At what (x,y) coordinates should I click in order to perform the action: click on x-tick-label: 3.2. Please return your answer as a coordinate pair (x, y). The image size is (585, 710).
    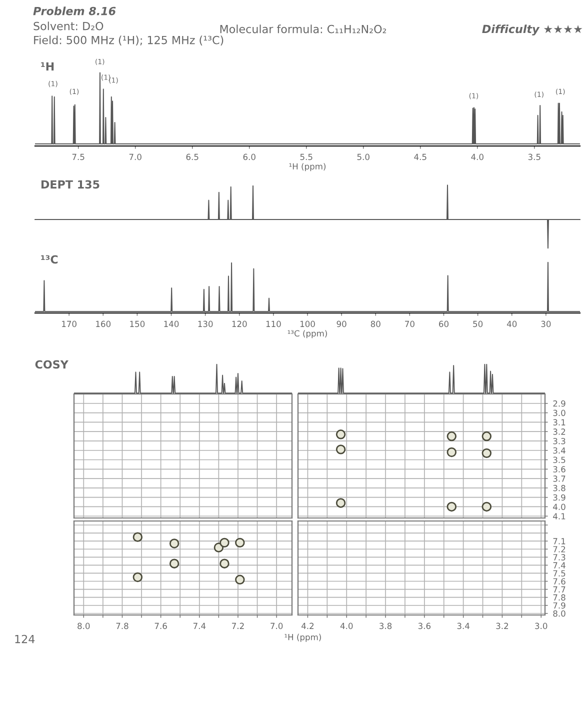
    Looking at the image, I should click on (502, 626).